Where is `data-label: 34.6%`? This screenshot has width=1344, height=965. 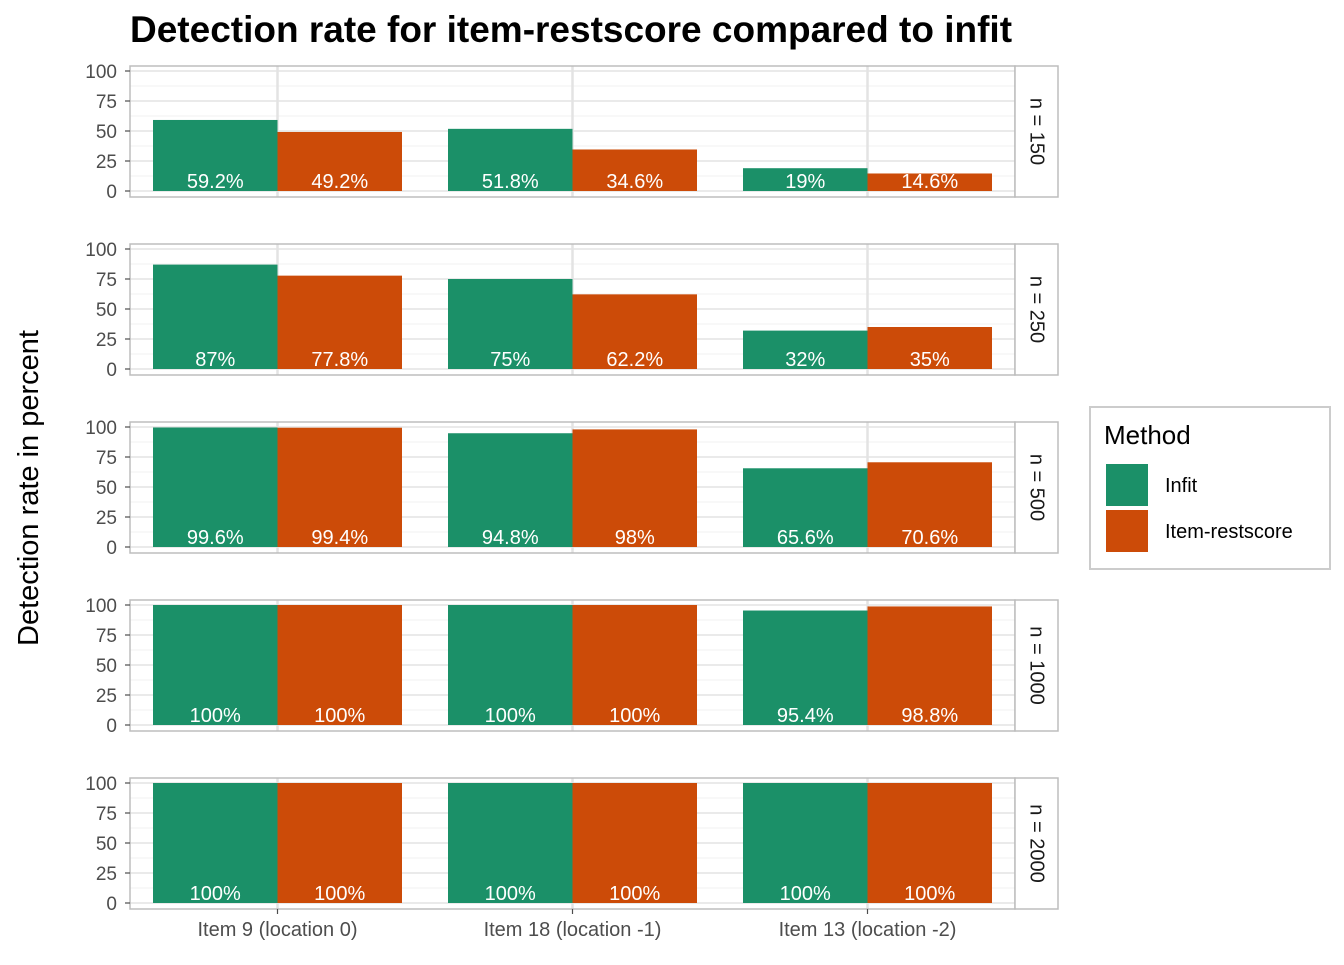
data-label: 34.6% is located at coordinates (634, 182).